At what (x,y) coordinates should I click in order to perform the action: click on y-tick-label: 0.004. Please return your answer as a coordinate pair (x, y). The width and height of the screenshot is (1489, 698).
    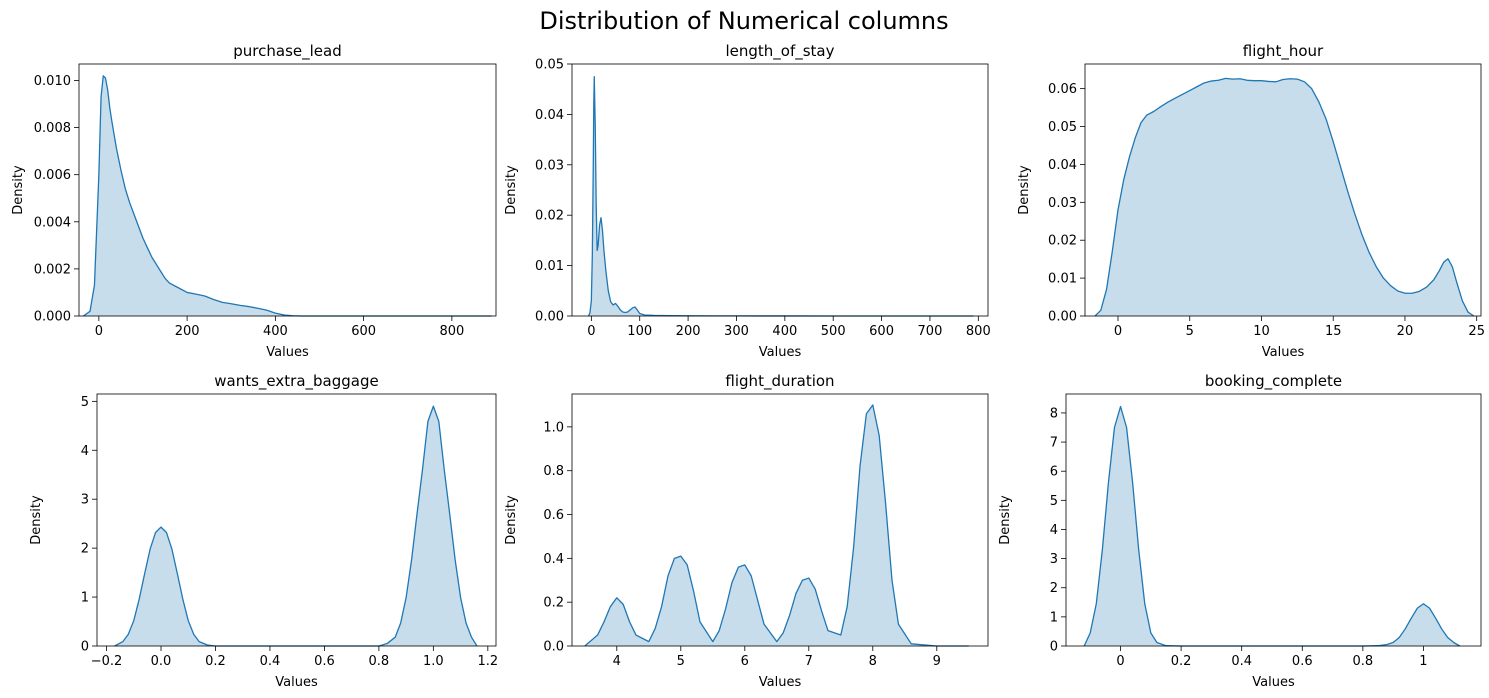
    Looking at the image, I should click on (52, 222).